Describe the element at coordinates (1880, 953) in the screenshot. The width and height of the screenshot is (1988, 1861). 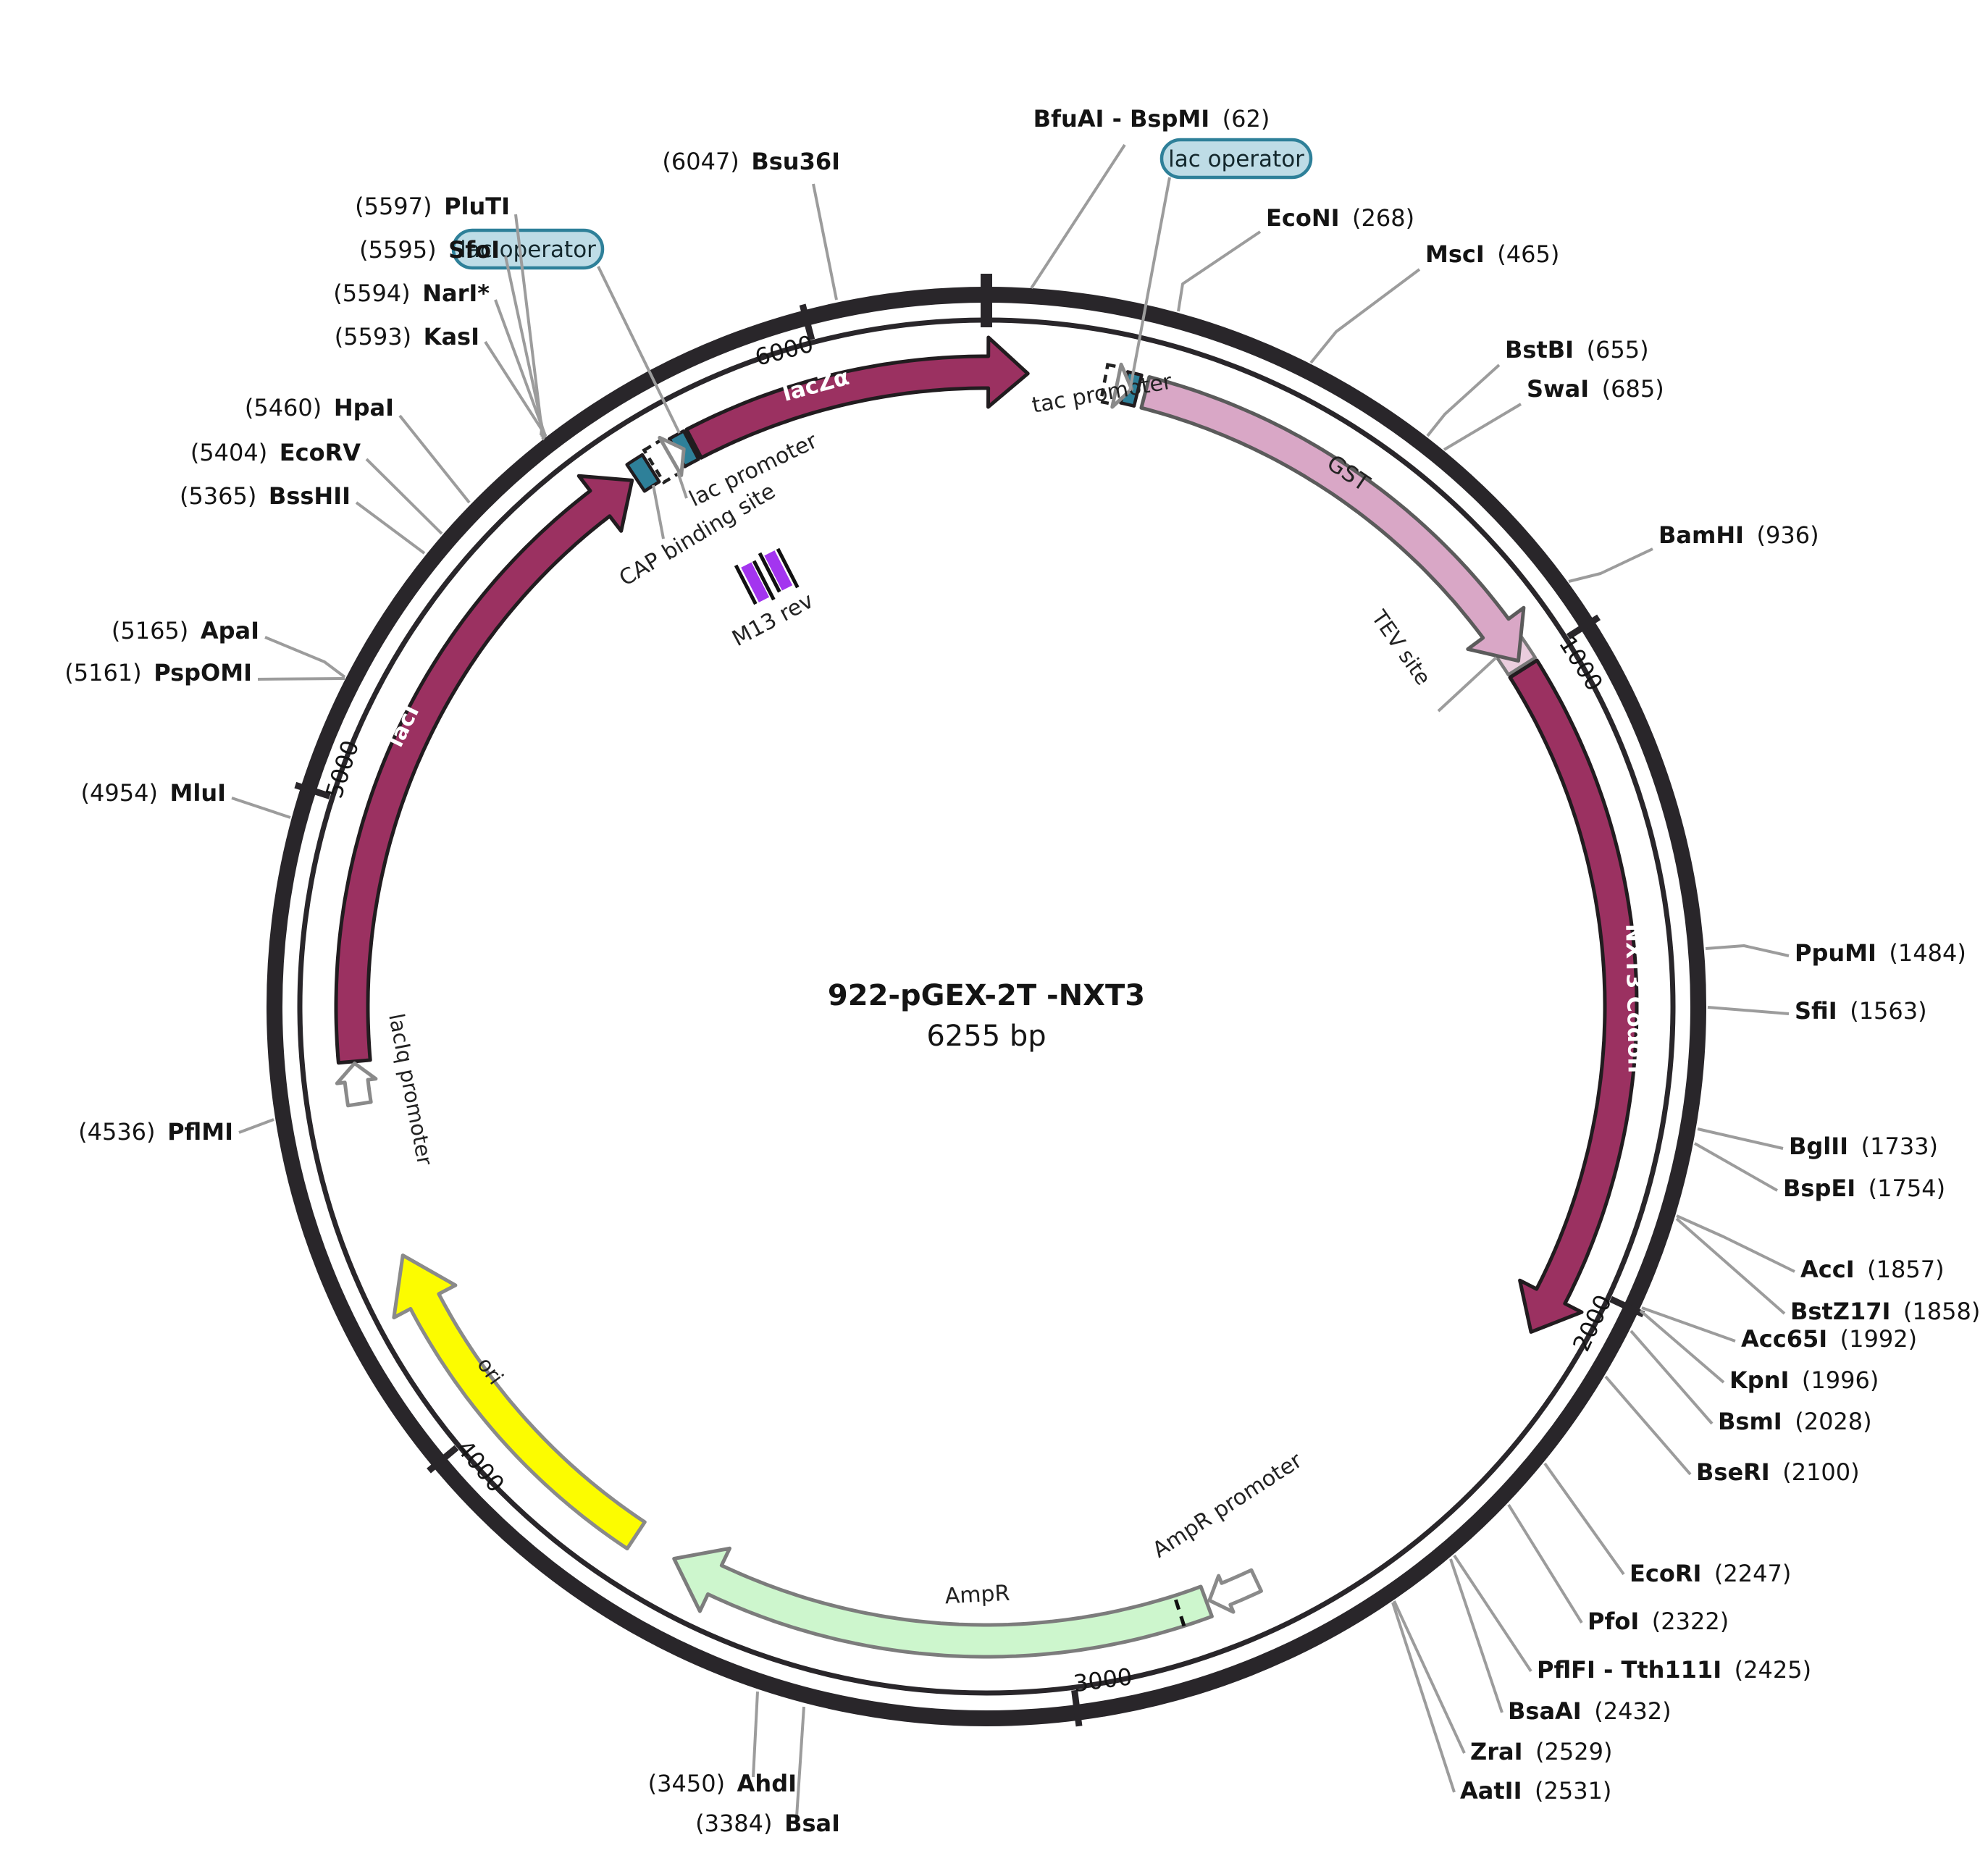
I see `site-label-ppumi: PpuMI (1484)` at that location.